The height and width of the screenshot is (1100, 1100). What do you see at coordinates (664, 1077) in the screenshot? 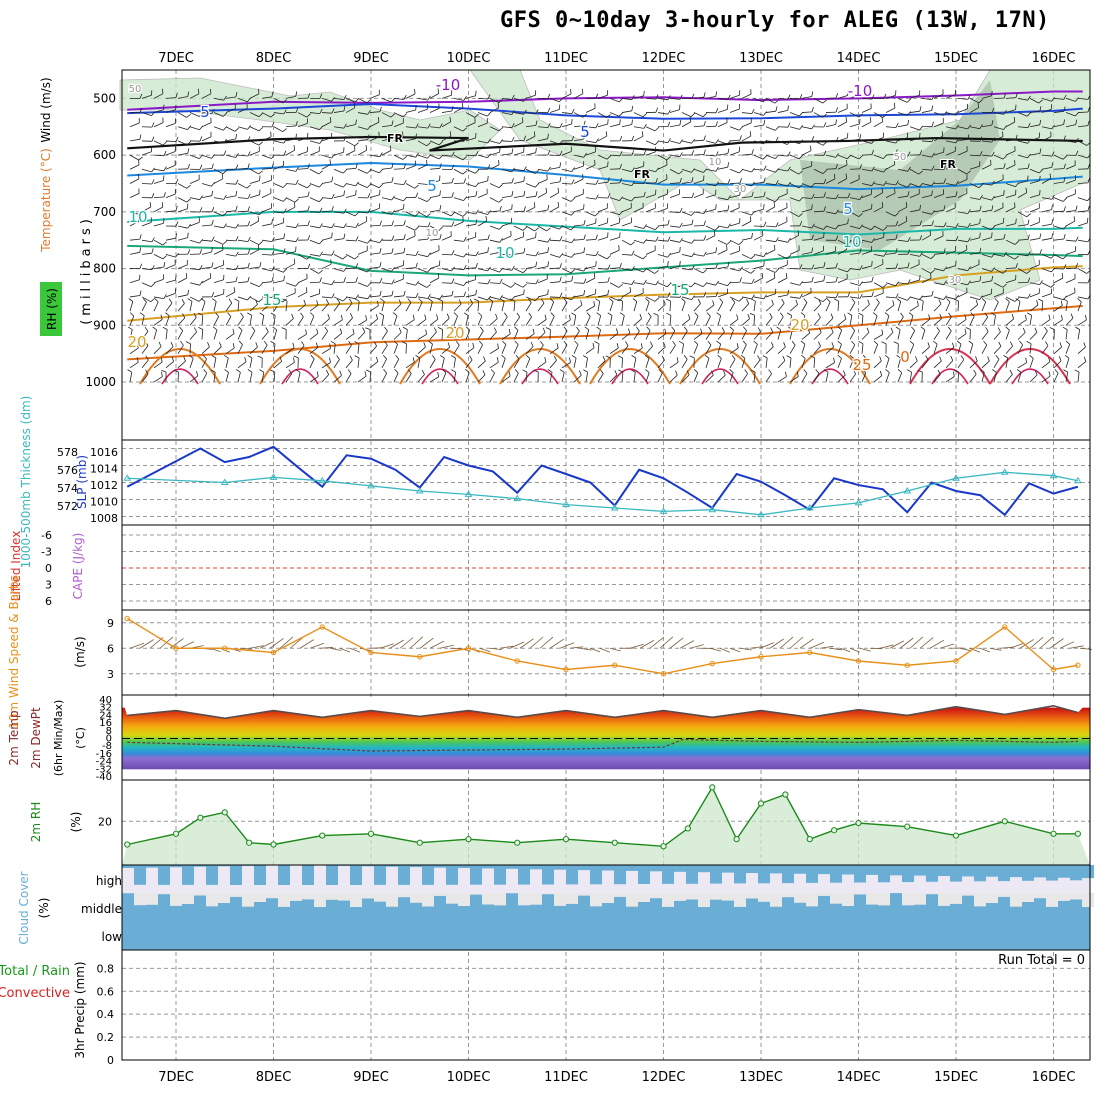
I see `date-label-bottom: 12DEC` at bounding box center [664, 1077].